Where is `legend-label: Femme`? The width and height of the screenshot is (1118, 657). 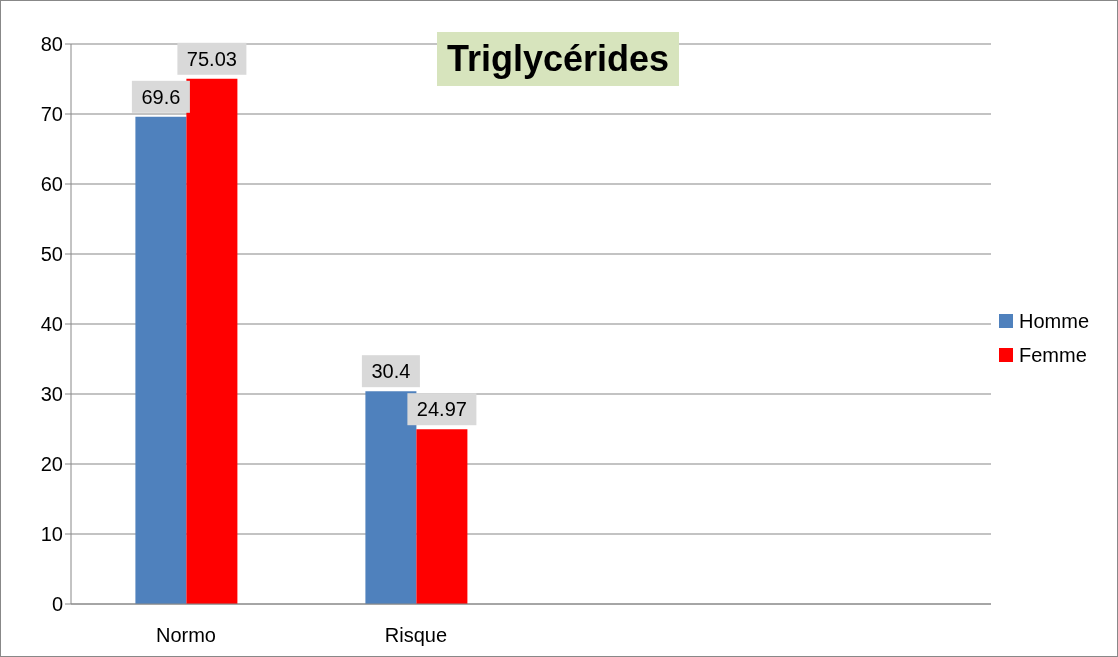
legend-label: Femme is located at coordinates (1053, 355).